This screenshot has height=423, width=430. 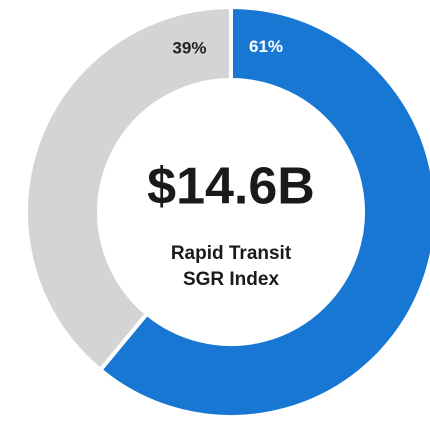 What do you see at coordinates (189, 48) in the screenshot?
I see `value-label: 39%` at bounding box center [189, 48].